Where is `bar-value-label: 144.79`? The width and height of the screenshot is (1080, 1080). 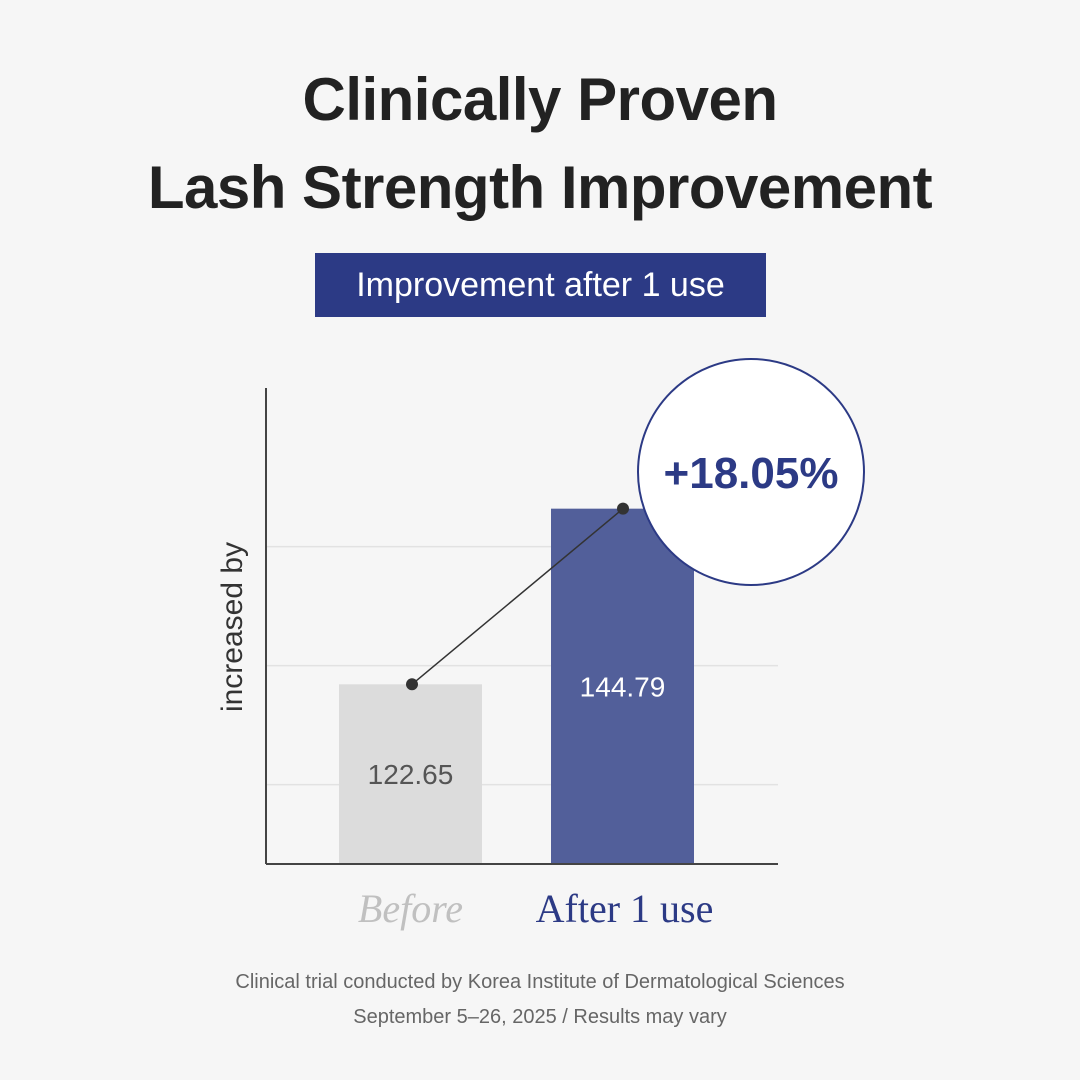 bar-value-label: 144.79 is located at coordinates (623, 686).